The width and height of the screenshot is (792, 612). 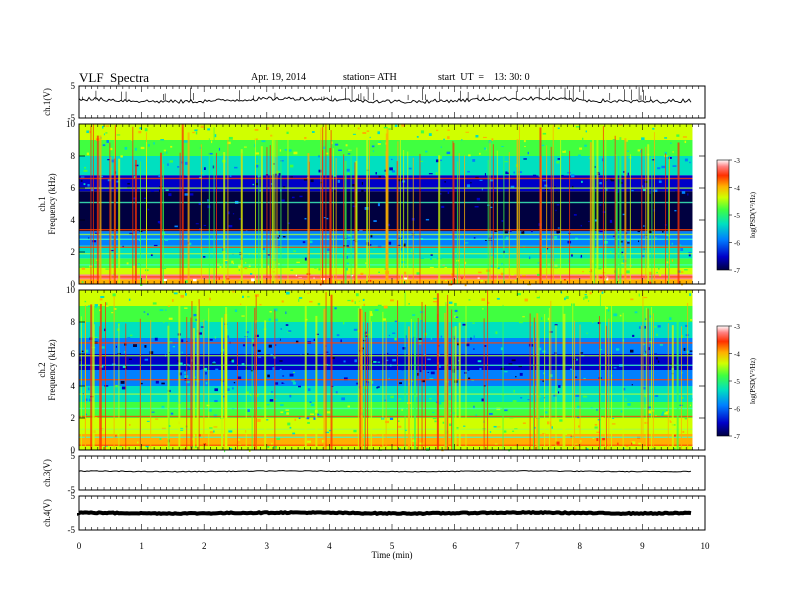 What do you see at coordinates (278, 77) in the screenshot?
I see `date-label: Apr. 19, 2014` at bounding box center [278, 77].